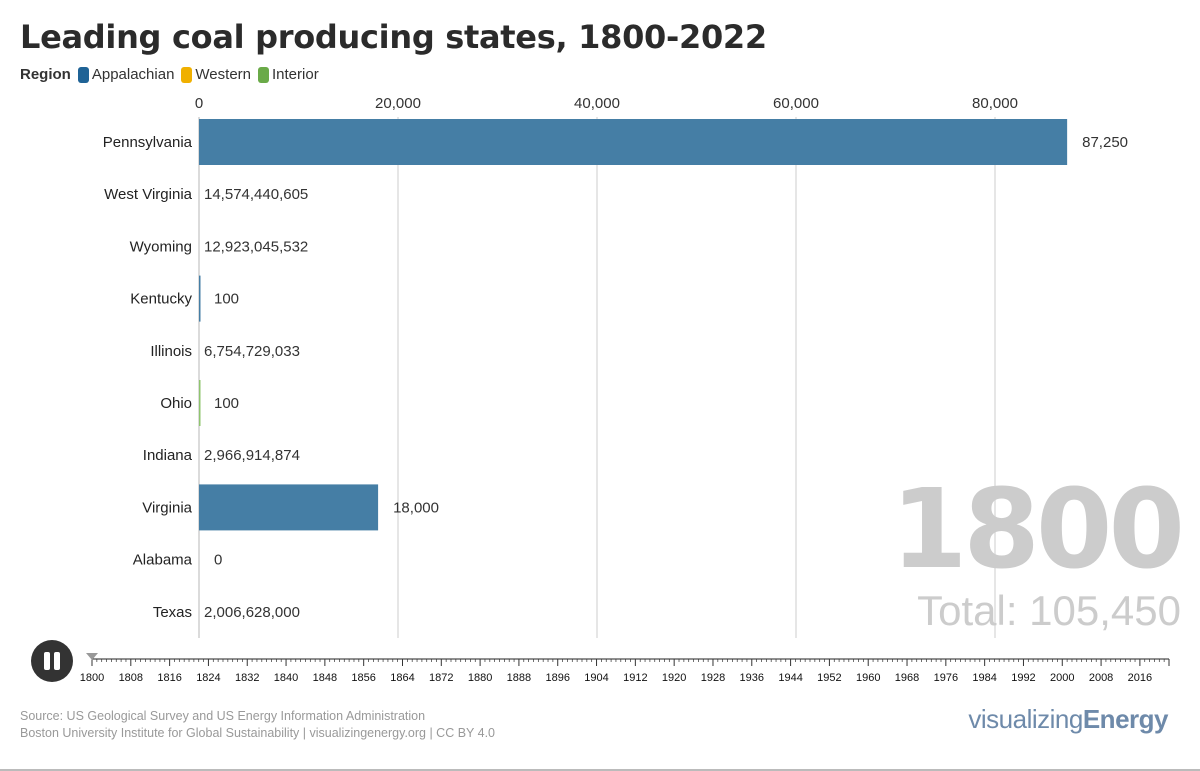 The width and height of the screenshot is (1200, 771). Describe the element at coordinates (263, 74) in the screenshot. I see `legend-swatch-interior` at that location.